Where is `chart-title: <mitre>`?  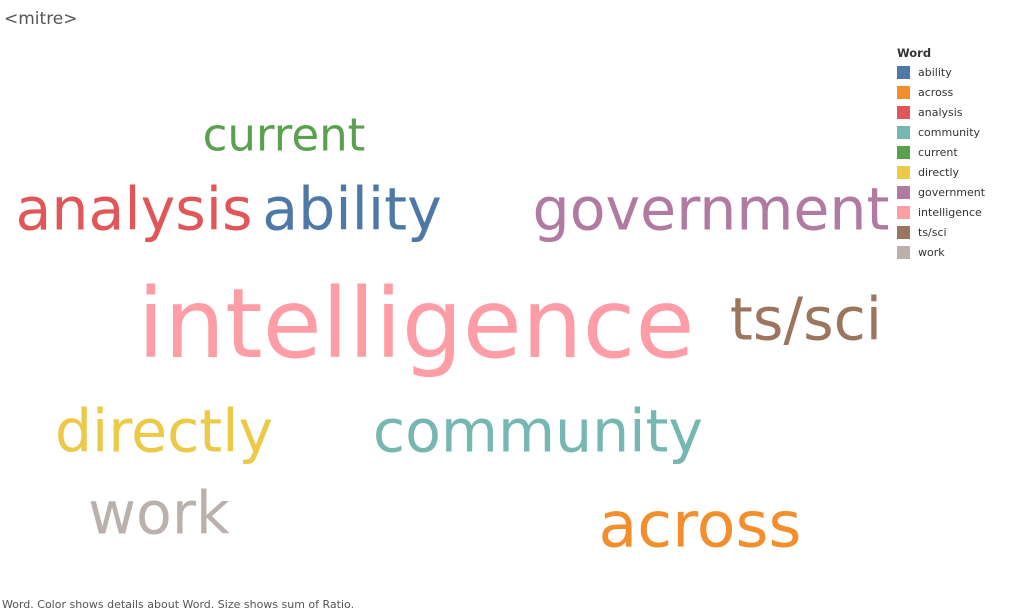
chart-title: <mitre> is located at coordinates (41, 19).